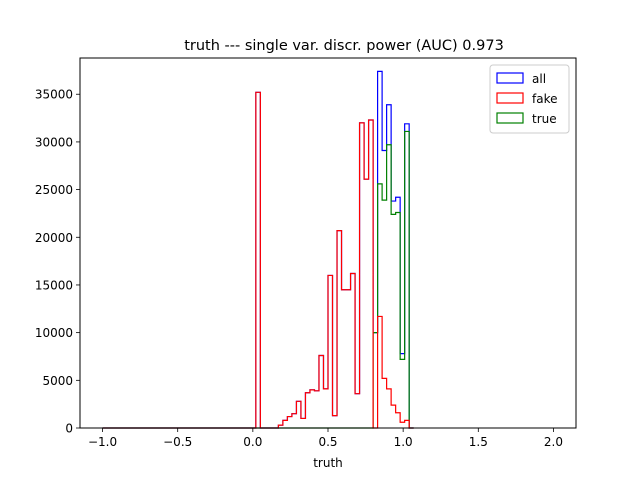 The width and height of the screenshot is (640, 480). I want to click on x-axis-label: truth, so click(328, 463).